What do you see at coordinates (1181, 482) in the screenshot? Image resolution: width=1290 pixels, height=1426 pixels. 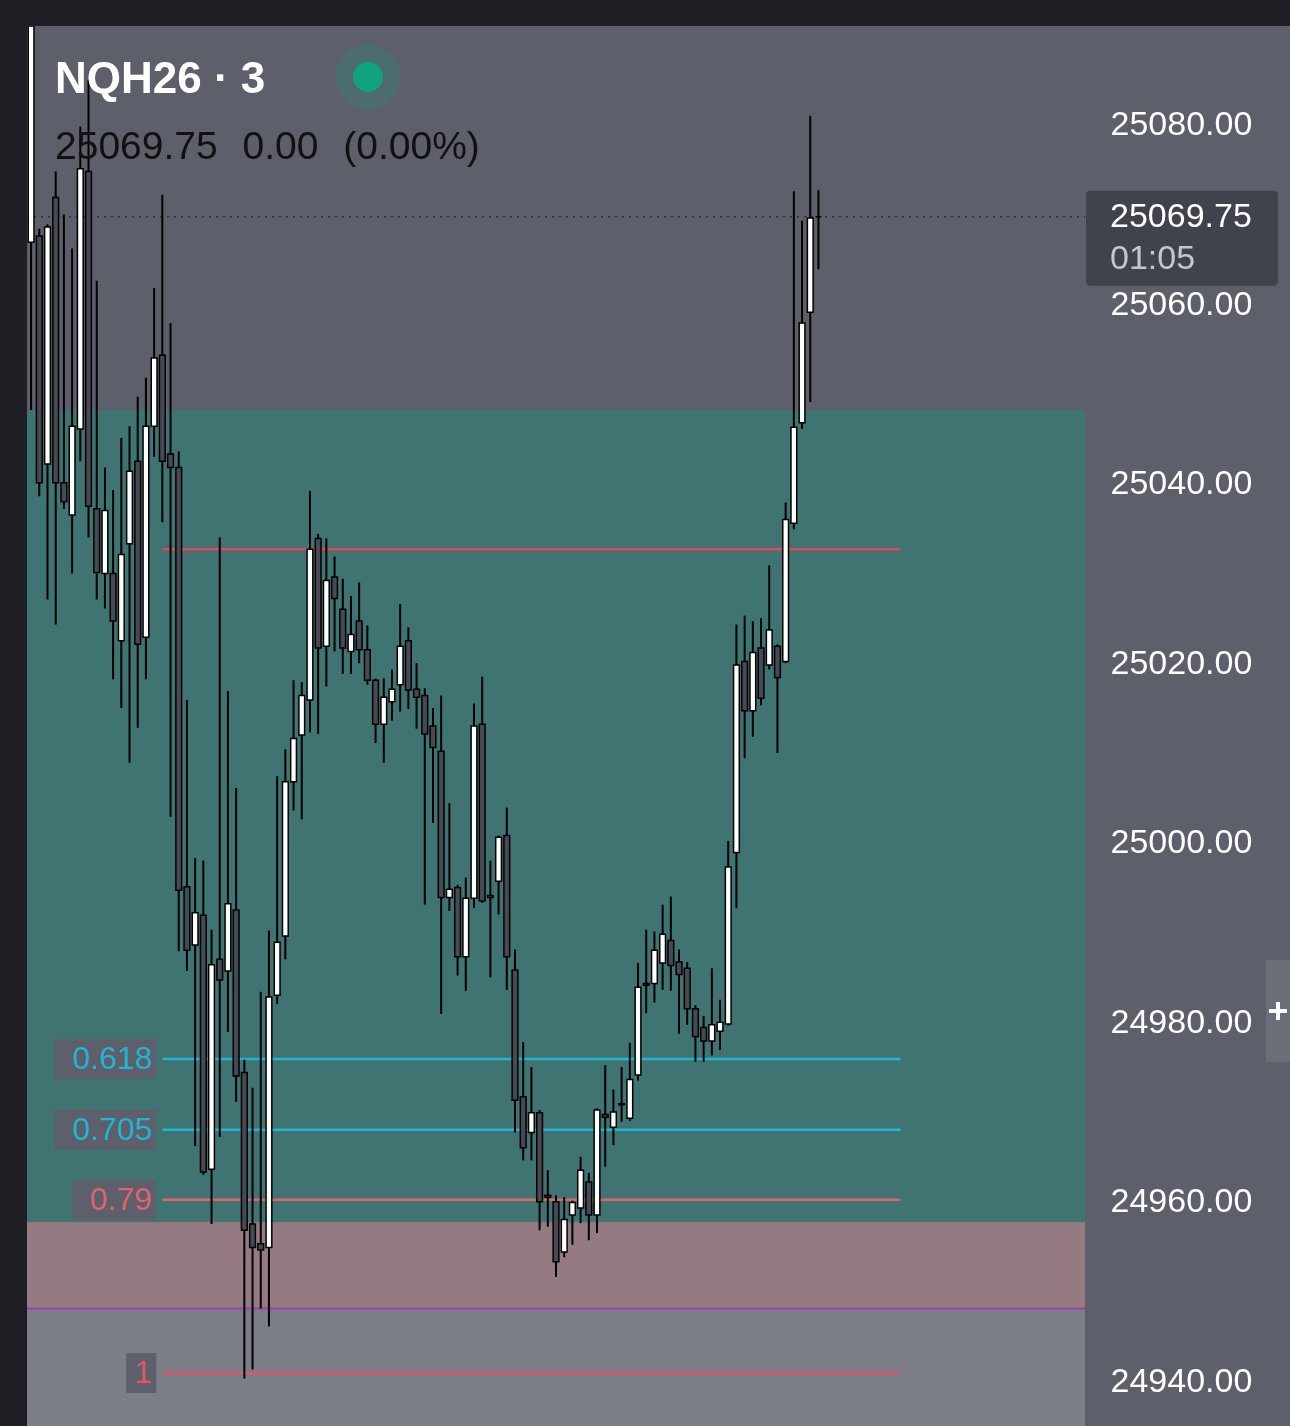 I see `y-tick-label: 25040.00` at bounding box center [1181, 482].